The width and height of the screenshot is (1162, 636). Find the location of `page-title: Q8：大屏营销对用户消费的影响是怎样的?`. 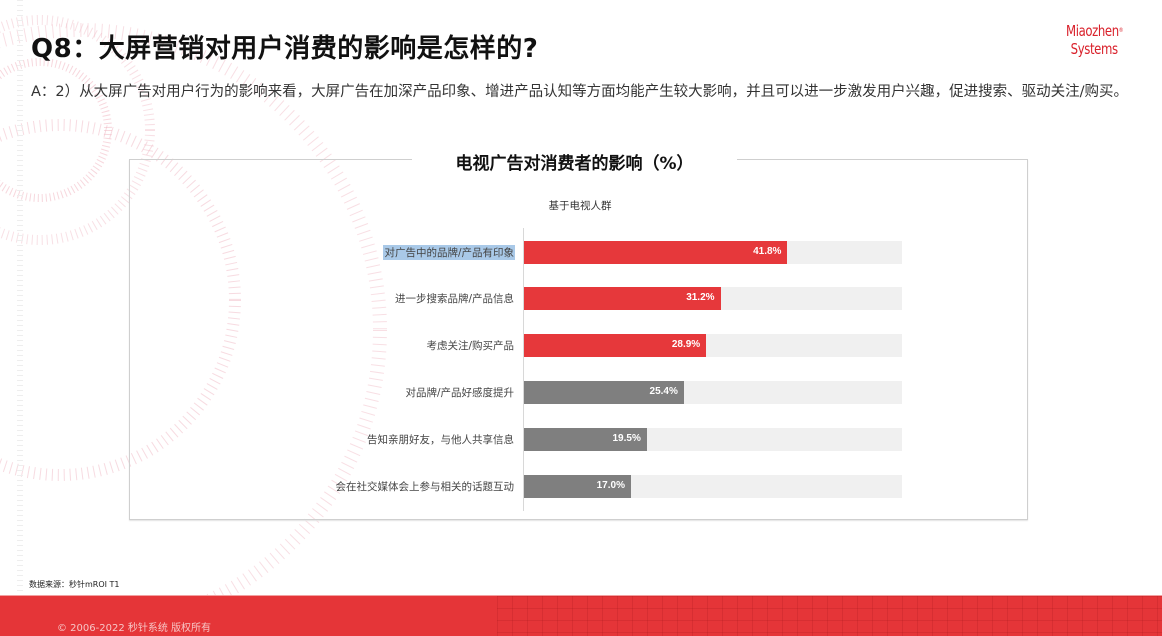

page-title: Q8：大屏营销对用户消费的影响是怎样的? is located at coordinates (285, 49).